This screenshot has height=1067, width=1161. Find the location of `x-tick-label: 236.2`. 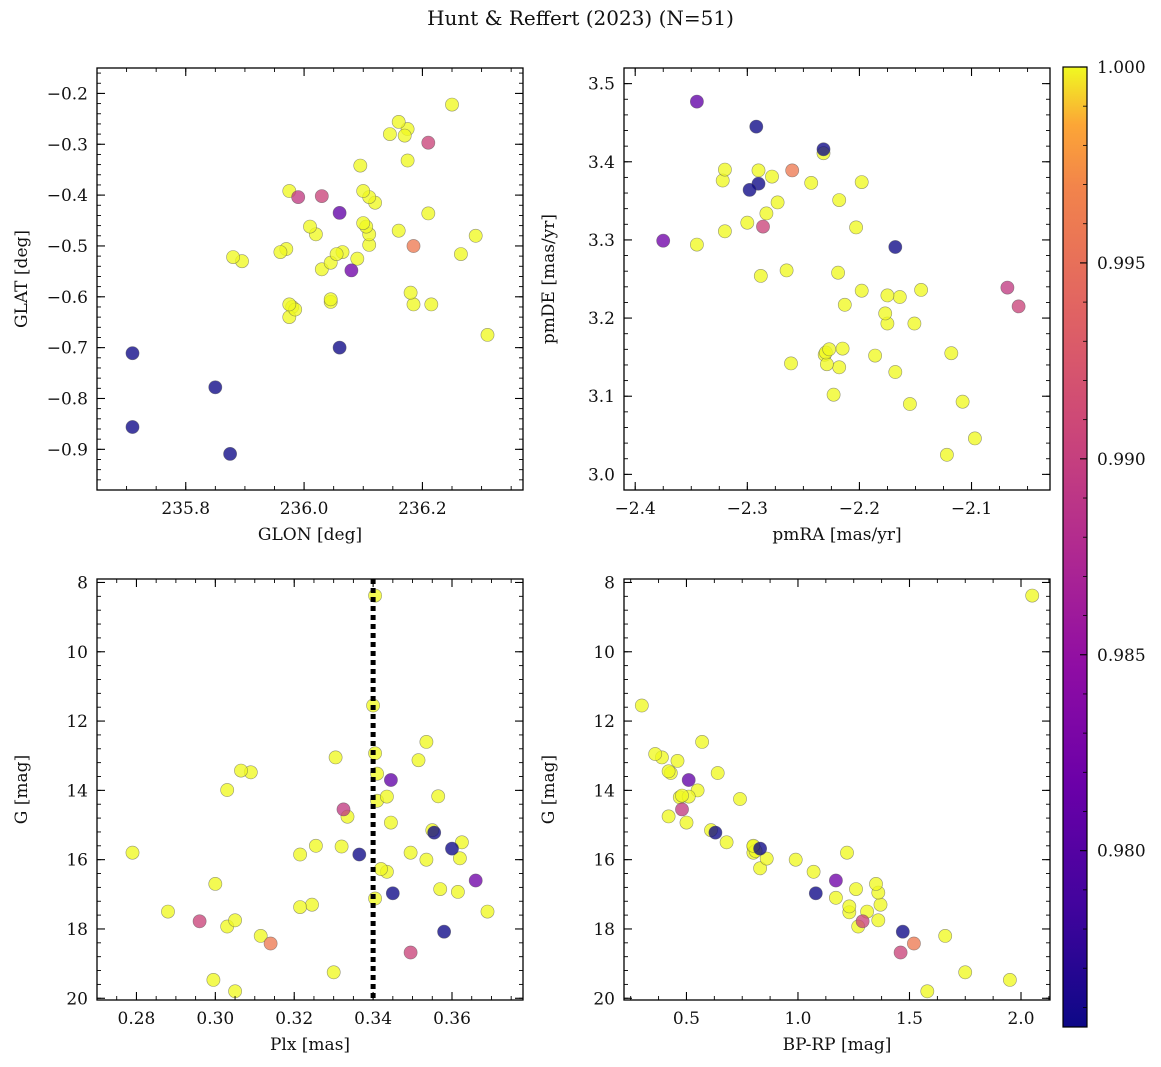

x-tick-label: 236.2 is located at coordinates (422, 509).